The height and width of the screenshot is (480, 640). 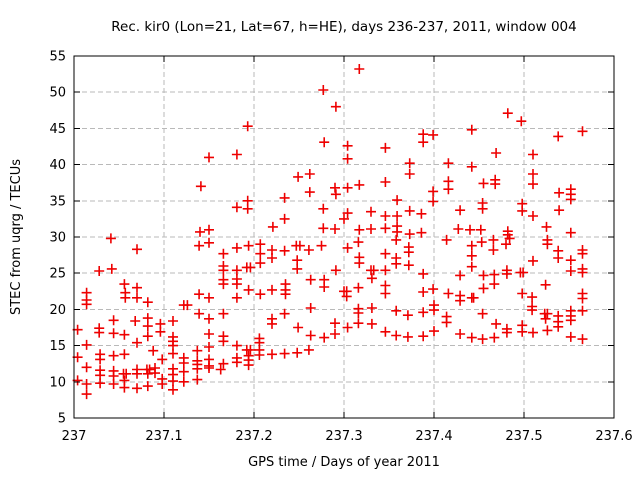 What do you see at coordinates (57, 310) in the screenshot?
I see `y-tick-label: 20` at bounding box center [57, 310].